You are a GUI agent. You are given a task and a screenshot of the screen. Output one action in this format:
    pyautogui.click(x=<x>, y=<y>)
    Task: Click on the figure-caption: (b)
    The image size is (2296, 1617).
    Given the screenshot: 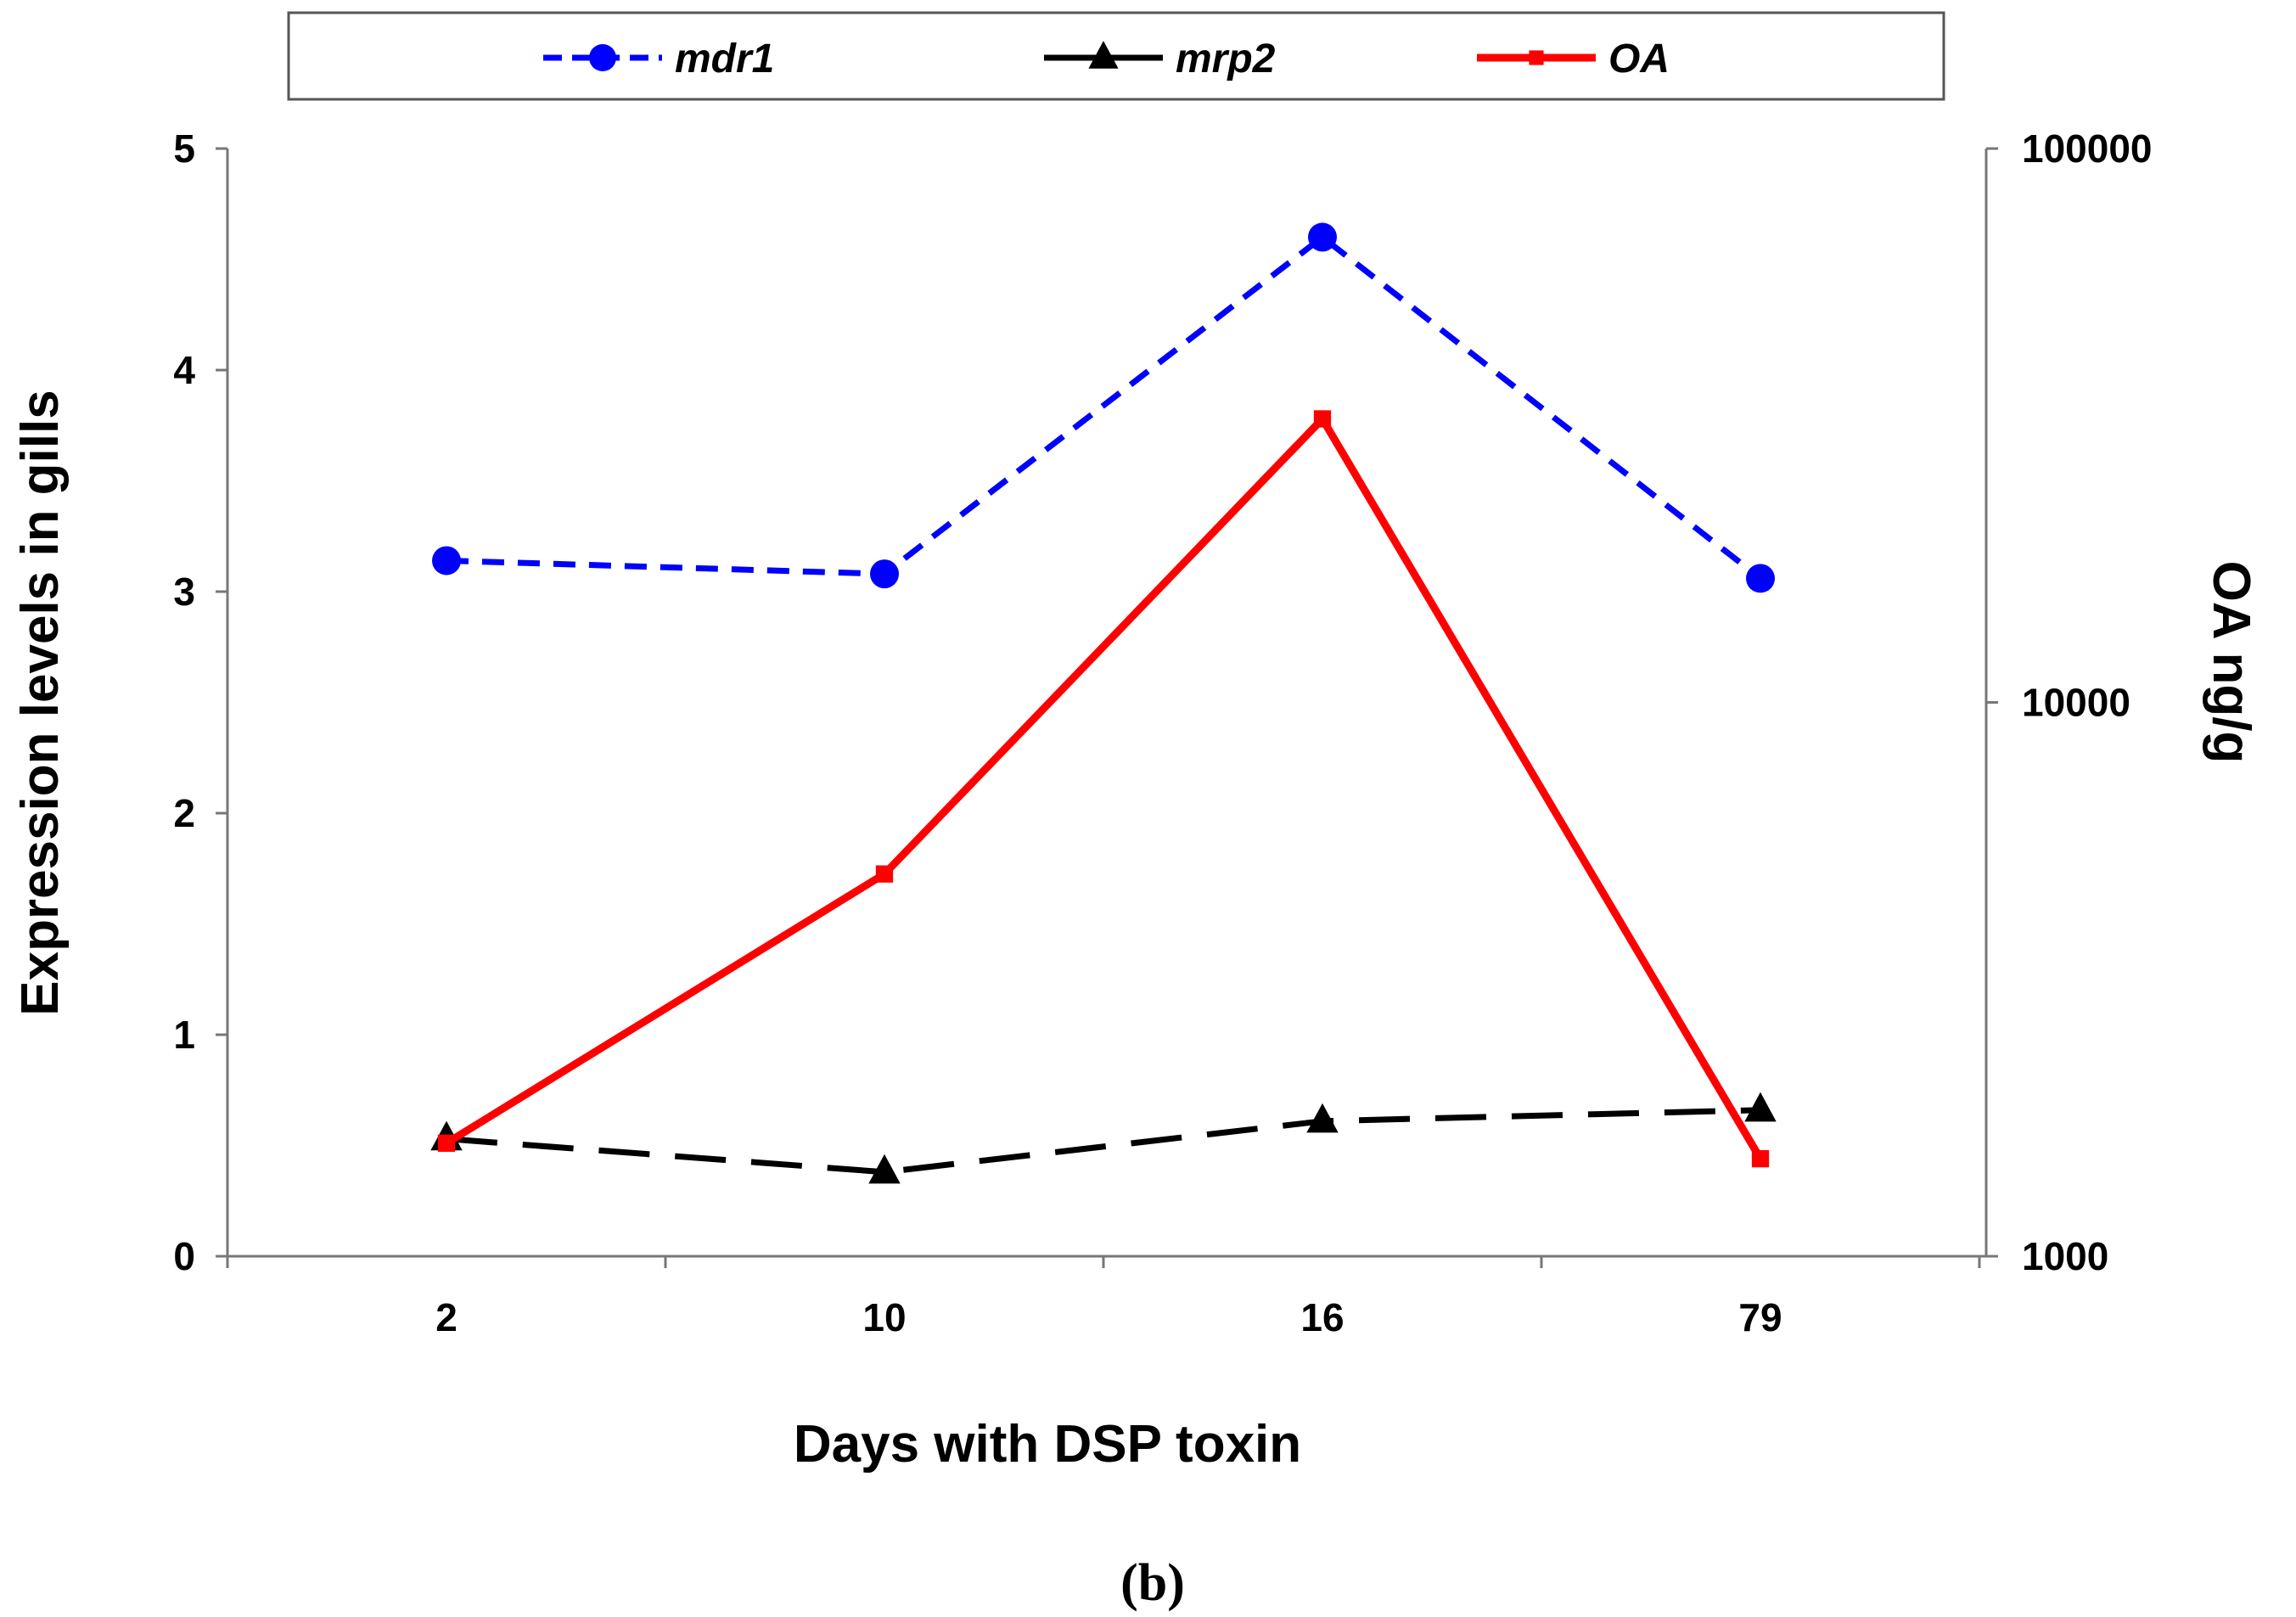 What is the action you would take?
    pyautogui.click(x=1152, y=1583)
    